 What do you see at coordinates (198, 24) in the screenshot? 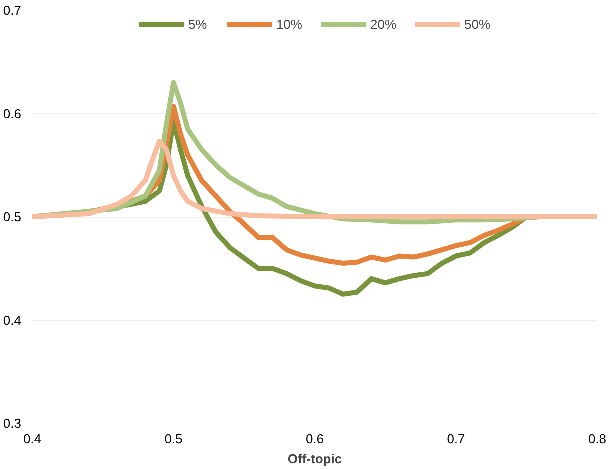
I see `legend-label: 5%` at bounding box center [198, 24].